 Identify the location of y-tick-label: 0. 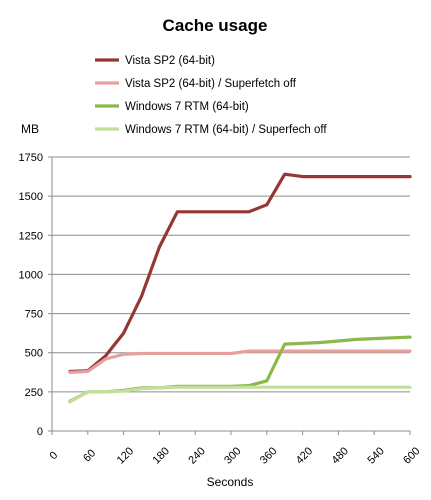
(40, 432).